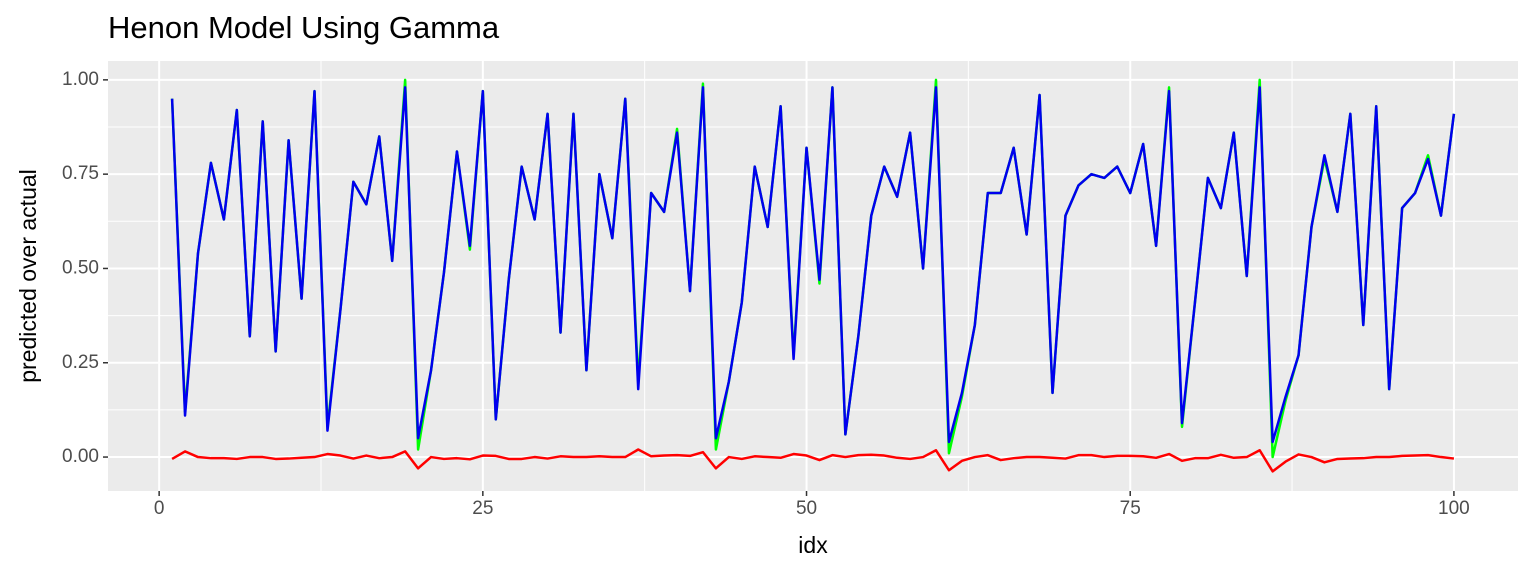 The width and height of the screenshot is (1536, 576). I want to click on x-tick-label: 75, so click(1130, 508).